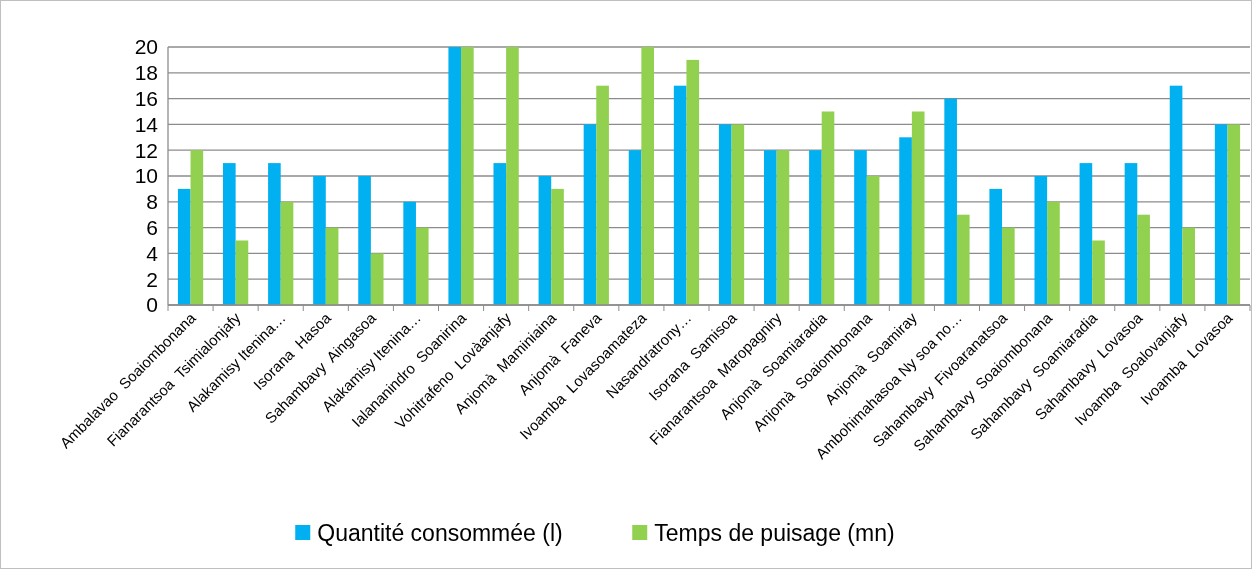 The height and width of the screenshot is (569, 1252). What do you see at coordinates (152, 227) in the screenshot?
I see `y-tick-label: 6` at bounding box center [152, 227].